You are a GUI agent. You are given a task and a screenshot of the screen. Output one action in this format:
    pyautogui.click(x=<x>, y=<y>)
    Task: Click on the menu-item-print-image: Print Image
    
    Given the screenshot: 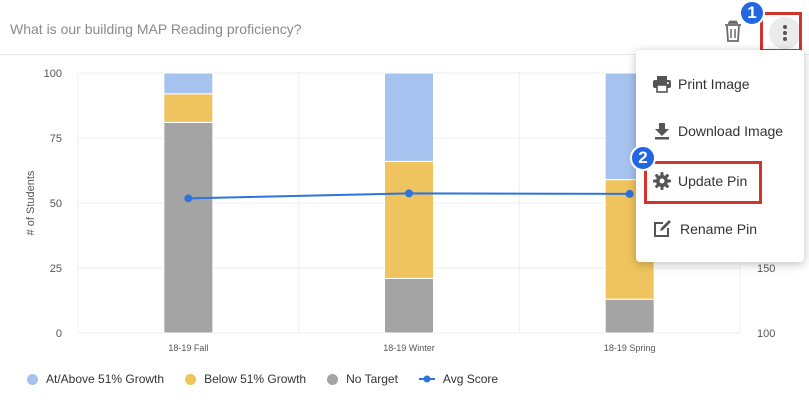 What is the action you would take?
    pyautogui.click(x=720, y=84)
    